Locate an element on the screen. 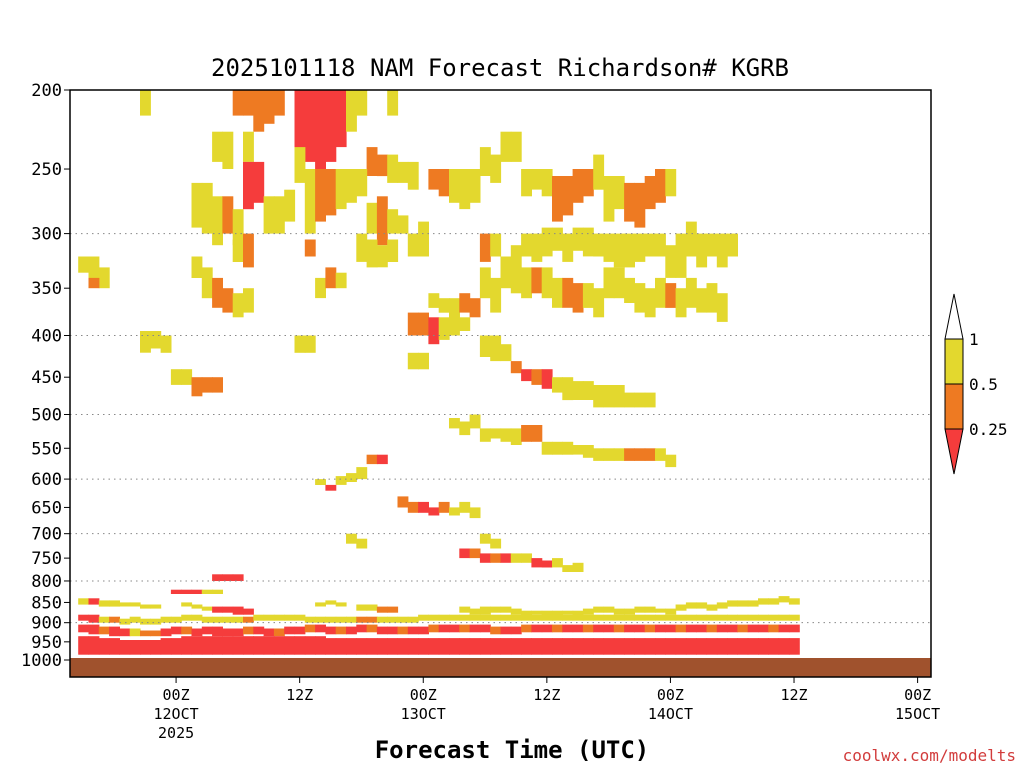 The height and width of the screenshot is (768, 1024). x-tick-label: 12Z is located at coordinates (299, 695).